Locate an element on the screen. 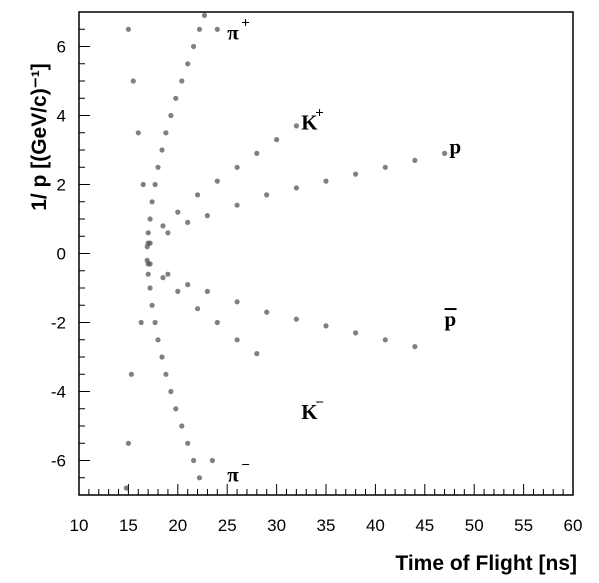 This screenshot has height=583, width=599. y-axis-ticks: -6 -4 -2 0 2 4 6 is located at coordinates (70, 253).